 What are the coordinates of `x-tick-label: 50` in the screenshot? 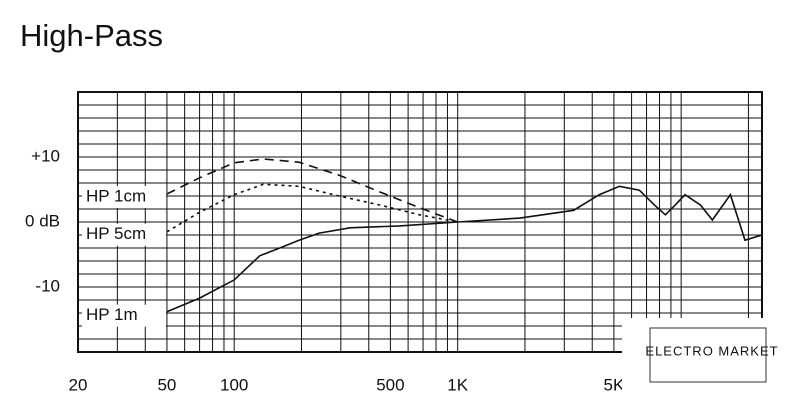 It's located at (166, 384).